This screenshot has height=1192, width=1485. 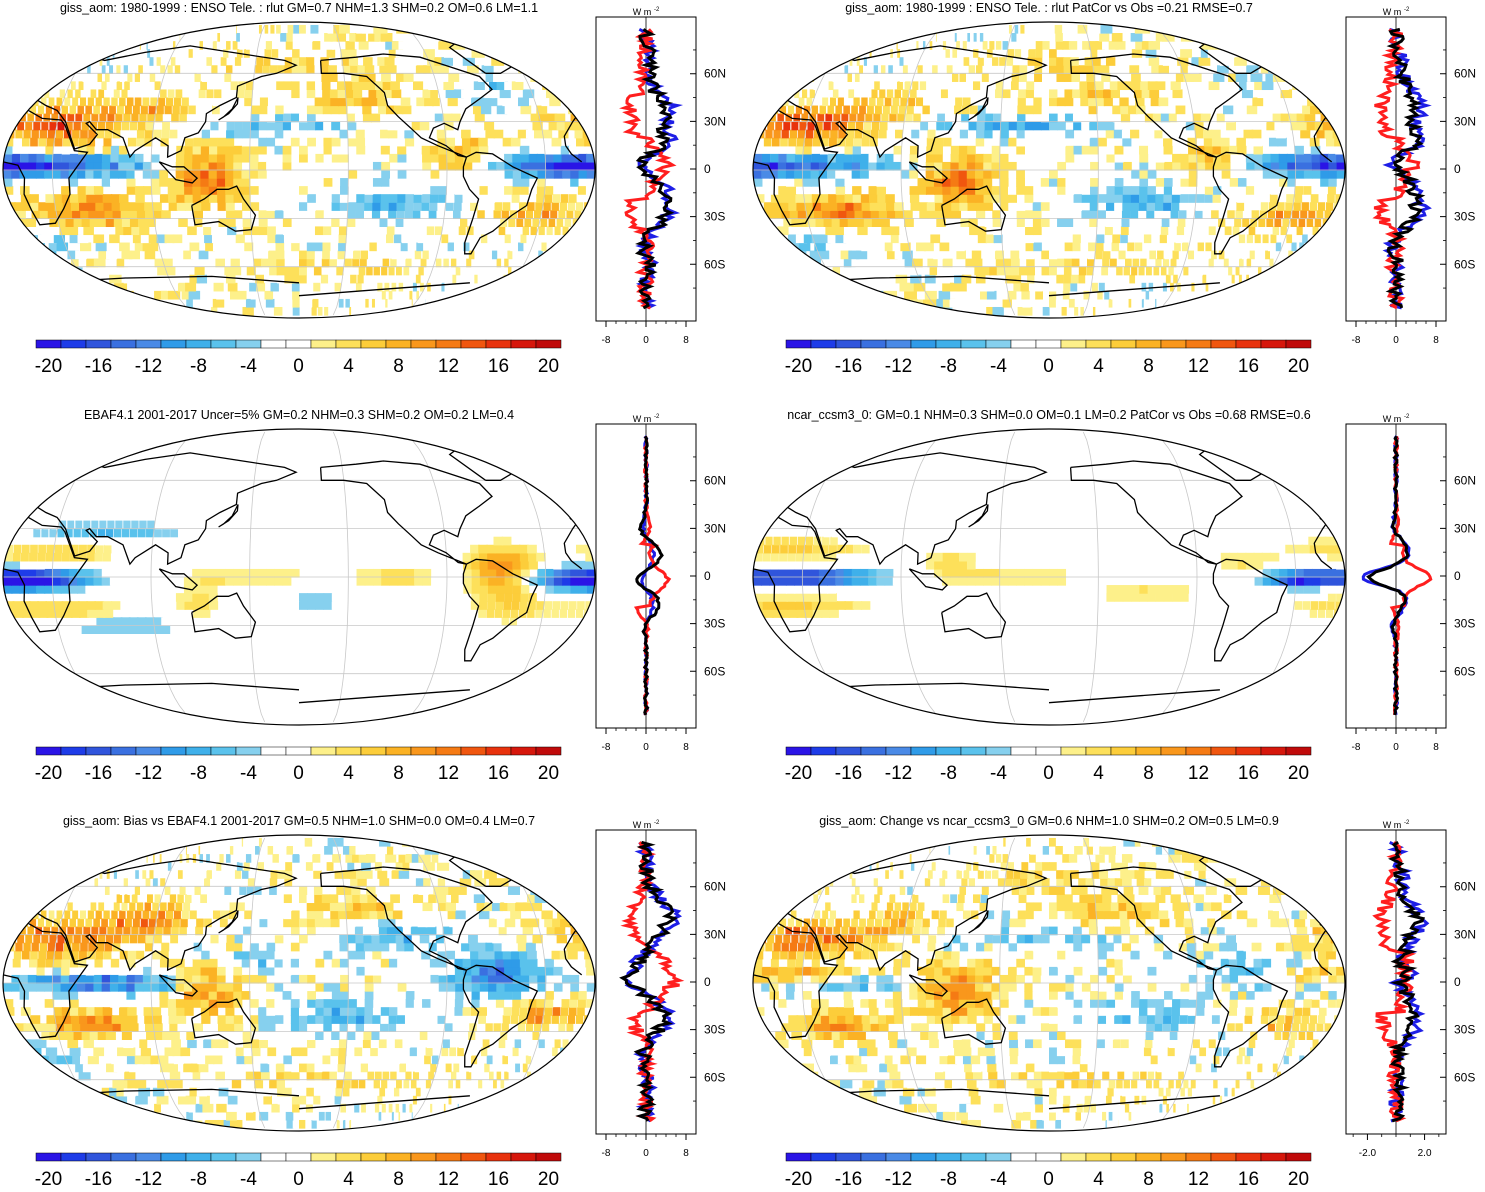 What do you see at coordinates (1368, 1153) in the screenshot?
I see `profile-x-tick-label: -2.0` at bounding box center [1368, 1153].